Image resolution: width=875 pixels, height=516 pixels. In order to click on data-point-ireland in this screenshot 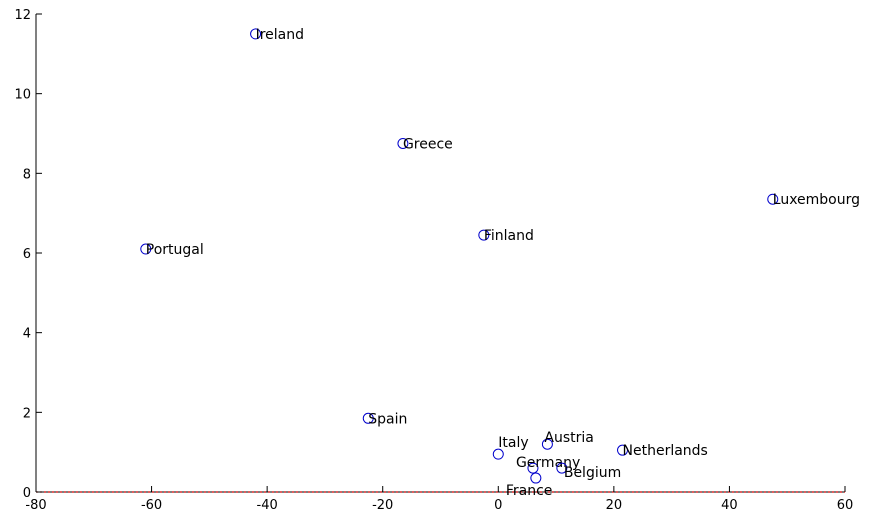, I will do `click(256, 34)`.